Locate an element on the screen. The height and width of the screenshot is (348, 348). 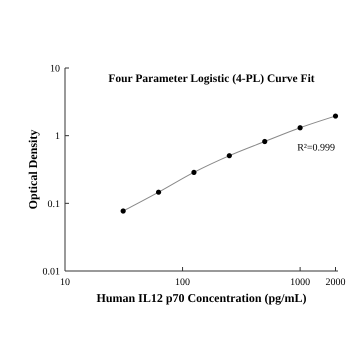
x-tick-label: 100 is located at coordinates (182, 282).